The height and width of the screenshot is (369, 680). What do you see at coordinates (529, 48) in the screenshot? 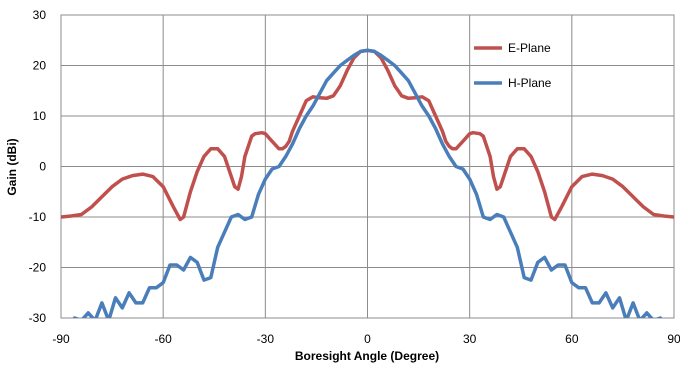
I see `legend-label-e-plane: E-Plane` at bounding box center [529, 48].